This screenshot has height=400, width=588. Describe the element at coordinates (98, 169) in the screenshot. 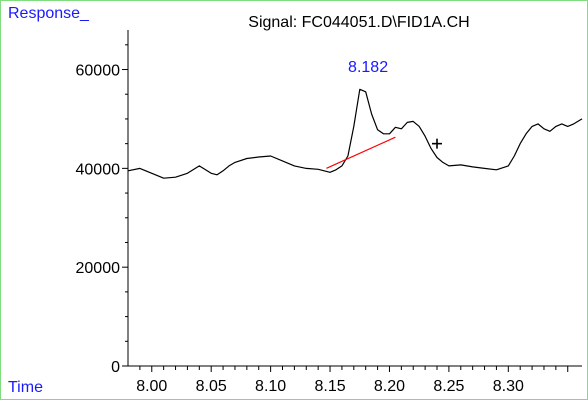

I see `y-tick-label: 40000` at that location.